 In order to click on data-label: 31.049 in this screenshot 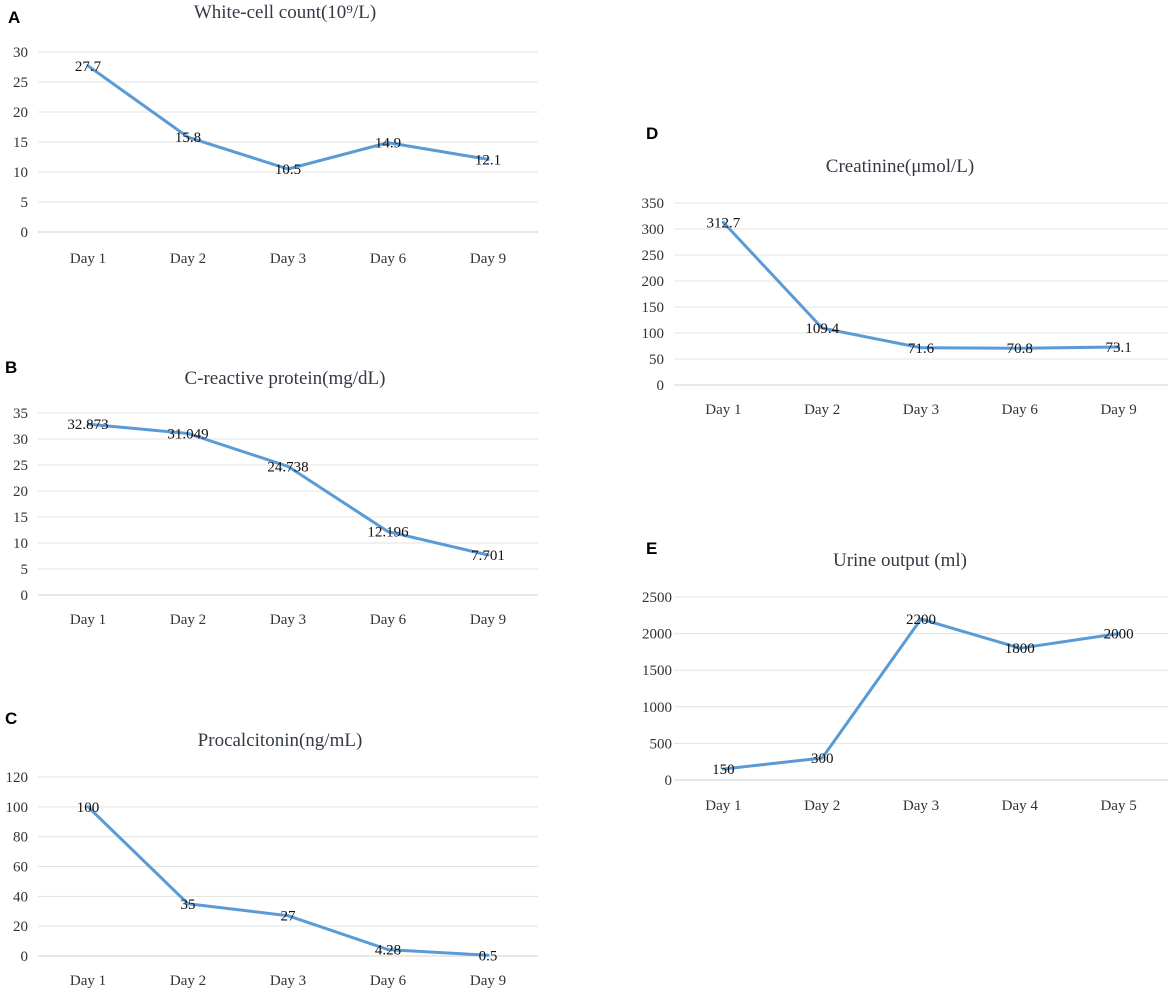, I will do `click(187, 435)`.